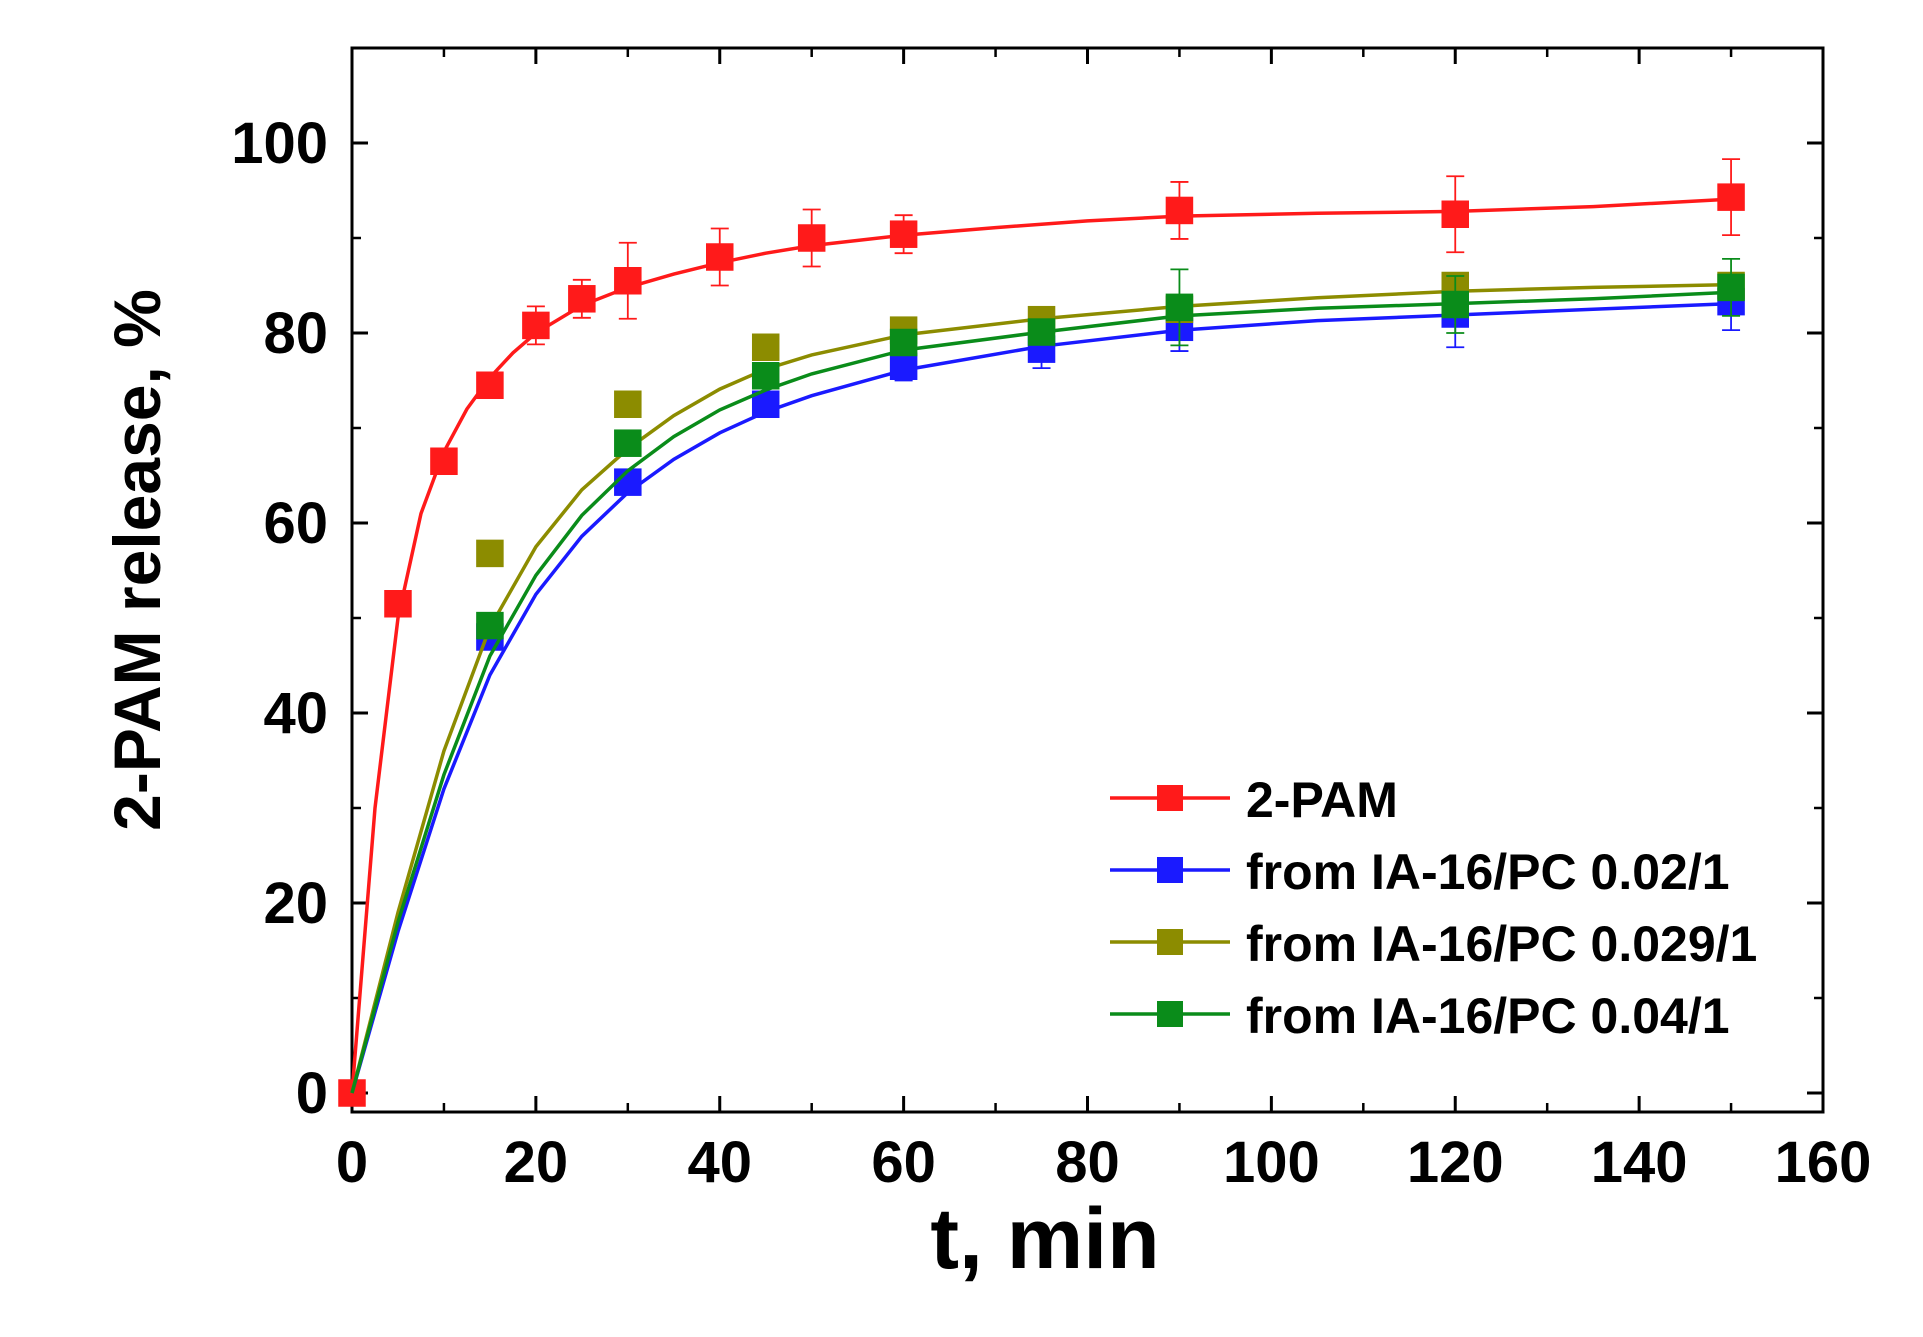 This screenshot has height=1337, width=1923. I want to click on x-tick-label: 140, so click(1639, 1162).